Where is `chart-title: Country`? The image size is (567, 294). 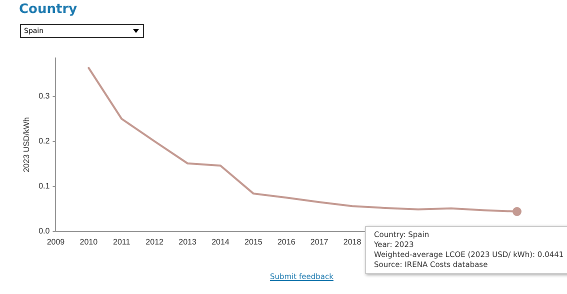
chart-title: Country is located at coordinates (48, 9).